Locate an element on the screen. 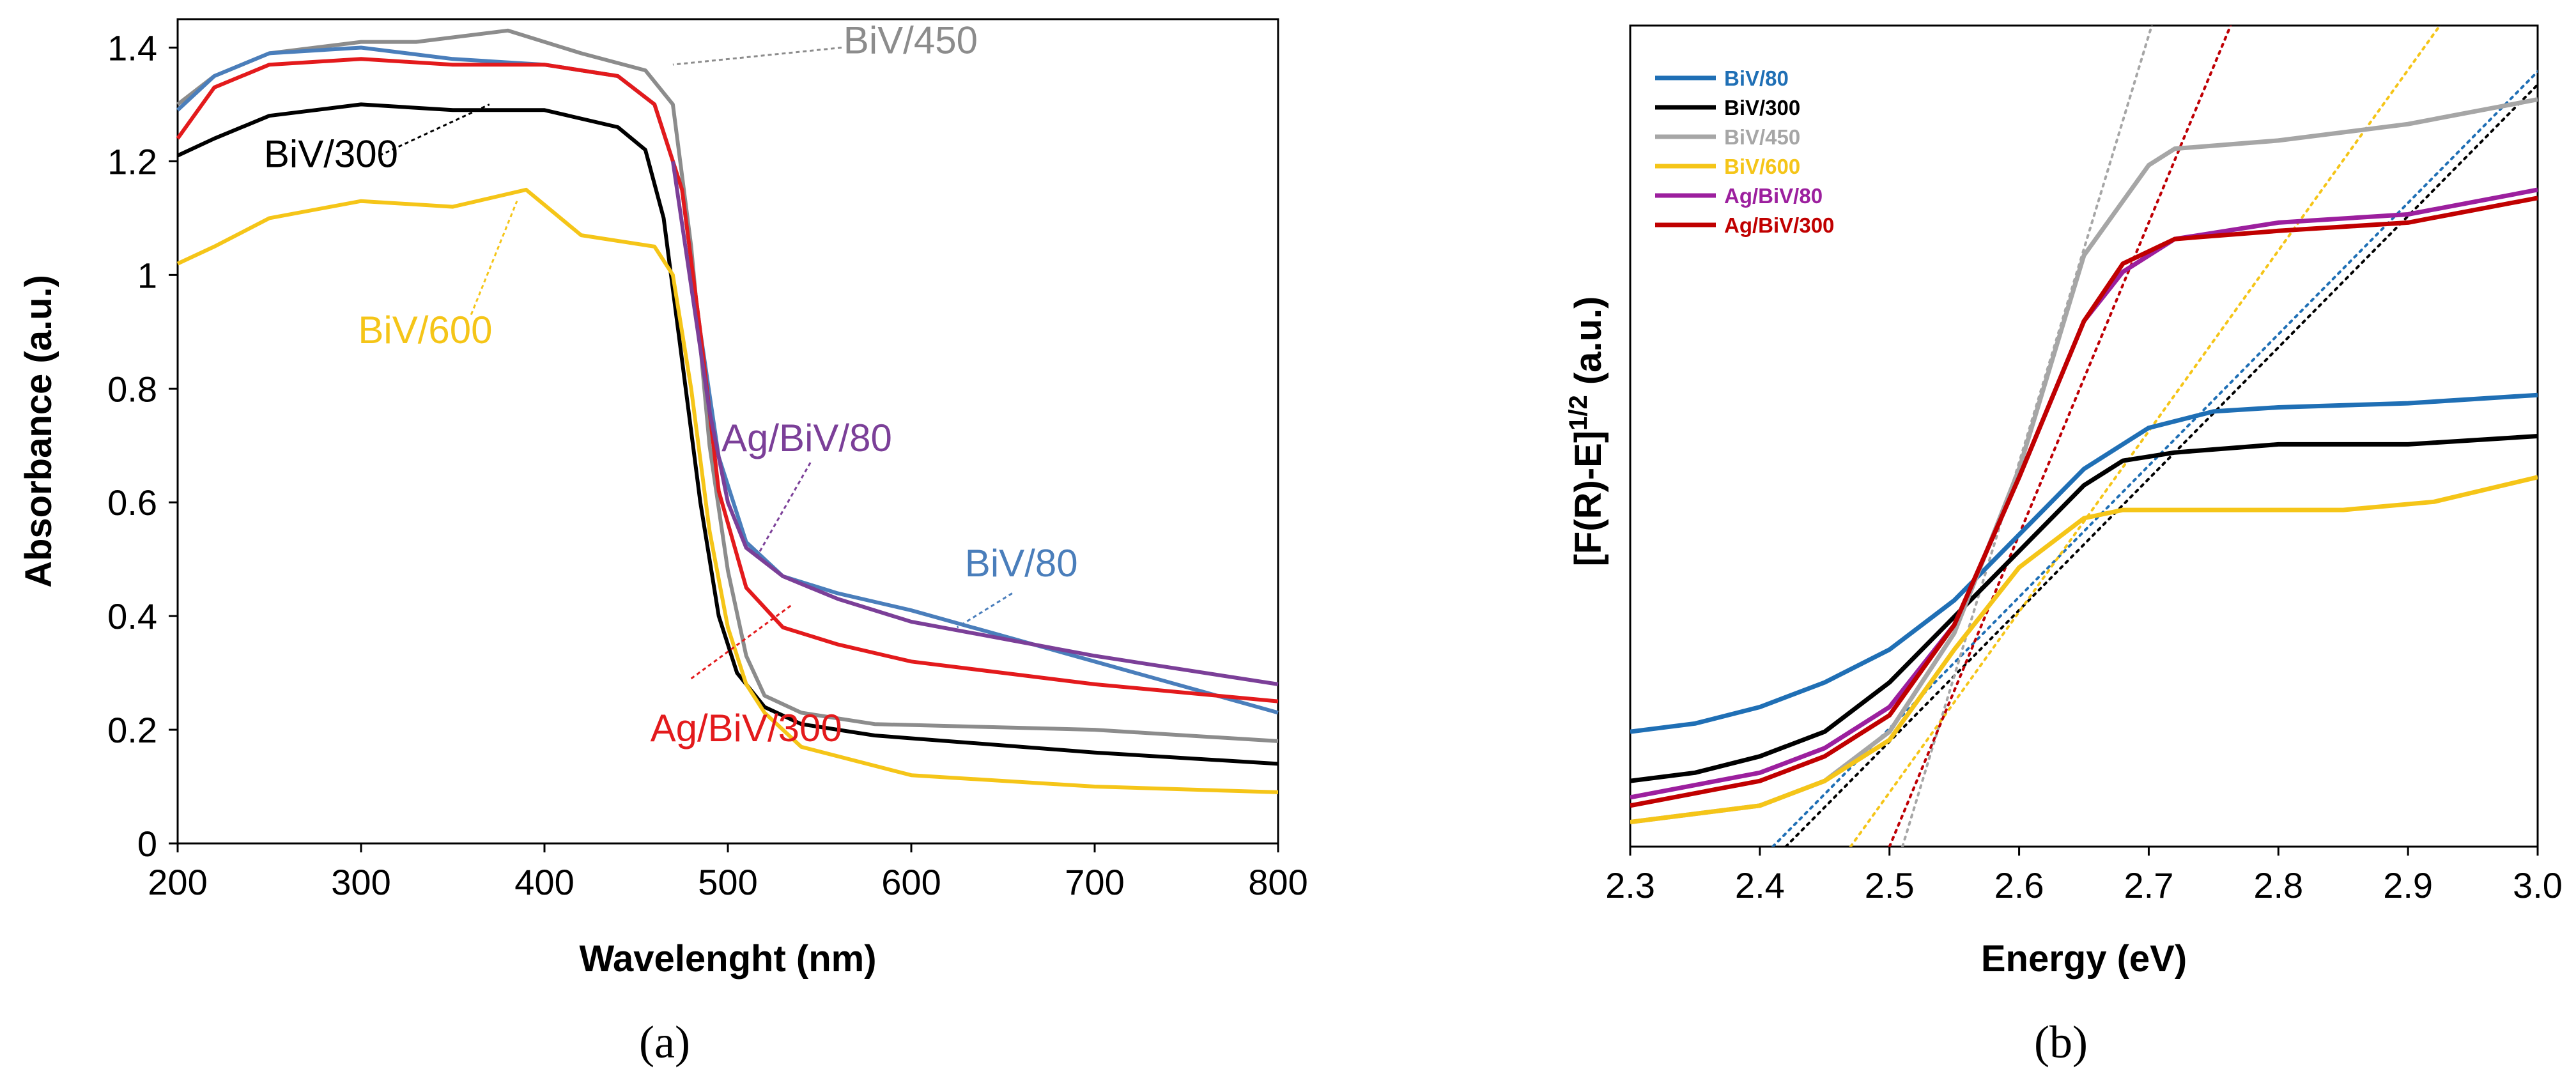  panel-a-y-tick-label: 0.6 is located at coordinates (132, 502).